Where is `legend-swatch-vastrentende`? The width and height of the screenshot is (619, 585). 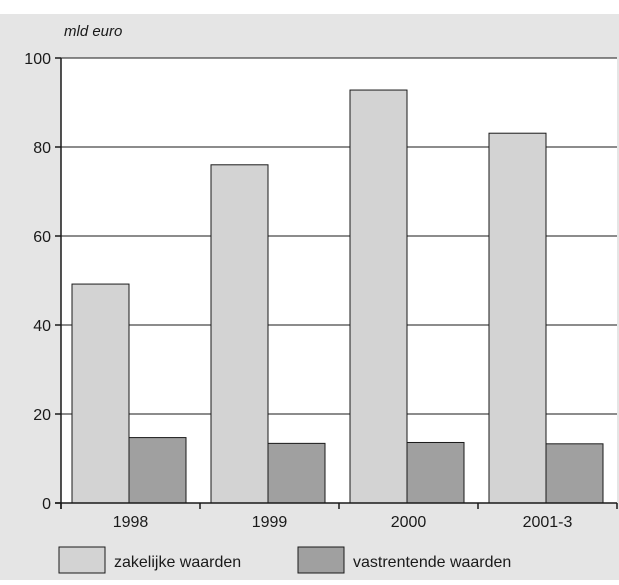
legend-swatch-vastrentende is located at coordinates (321, 560).